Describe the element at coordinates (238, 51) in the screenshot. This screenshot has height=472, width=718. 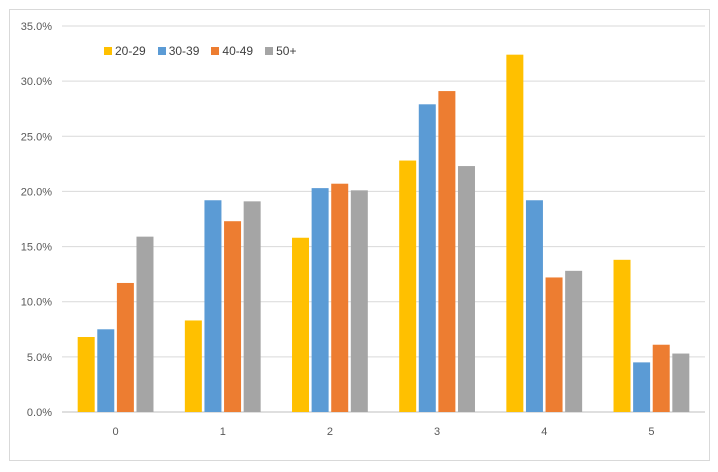
I see `legend-label: 40-49` at that location.